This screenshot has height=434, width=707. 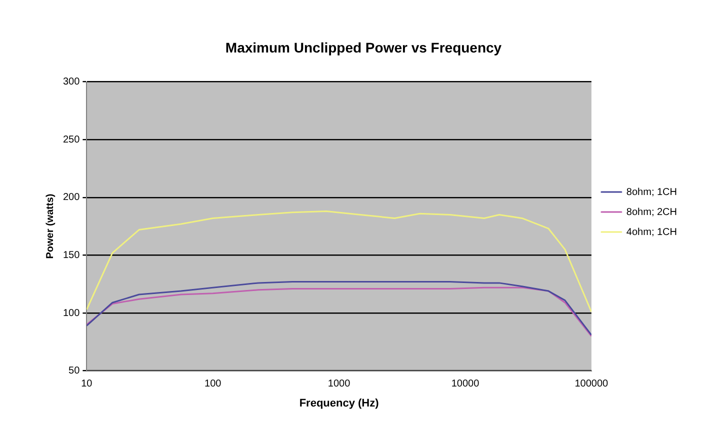 What do you see at coordinates (50, 226) in the screenshot?
I see `y-axis-title: Power (watts)` at bounding box center [50, 226].